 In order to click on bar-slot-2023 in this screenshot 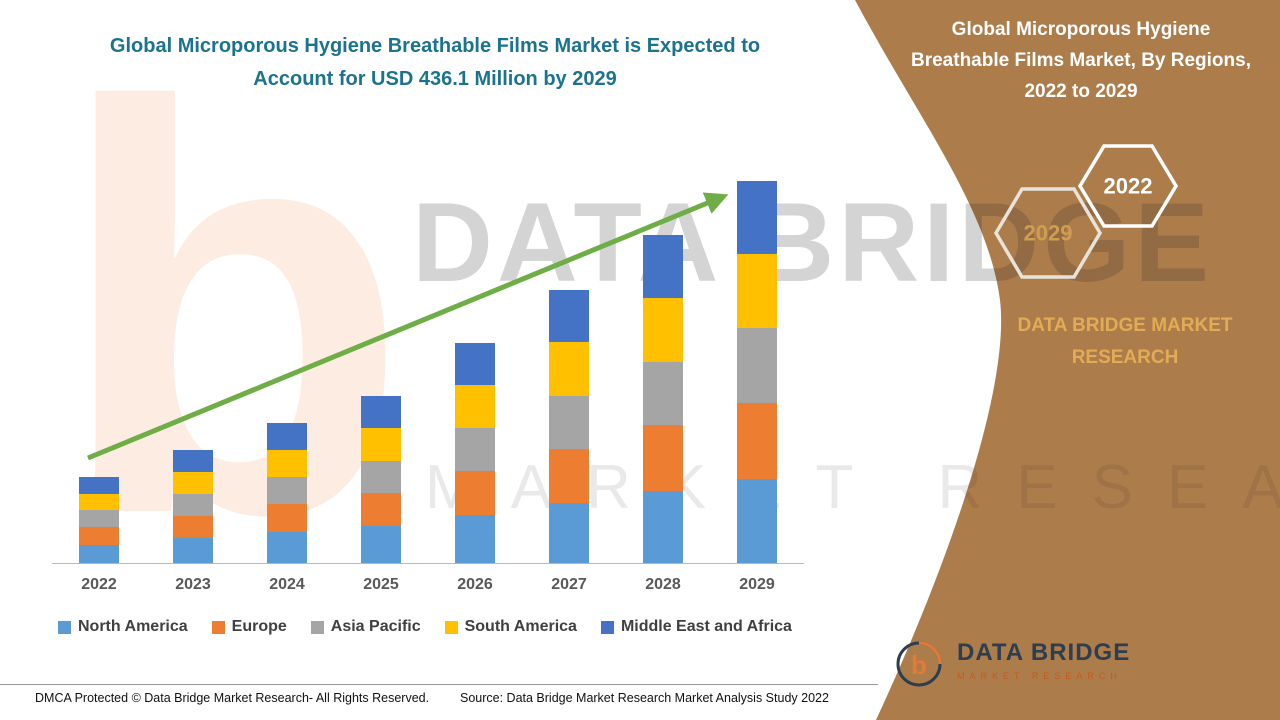, I will do `click(193, 361)`.